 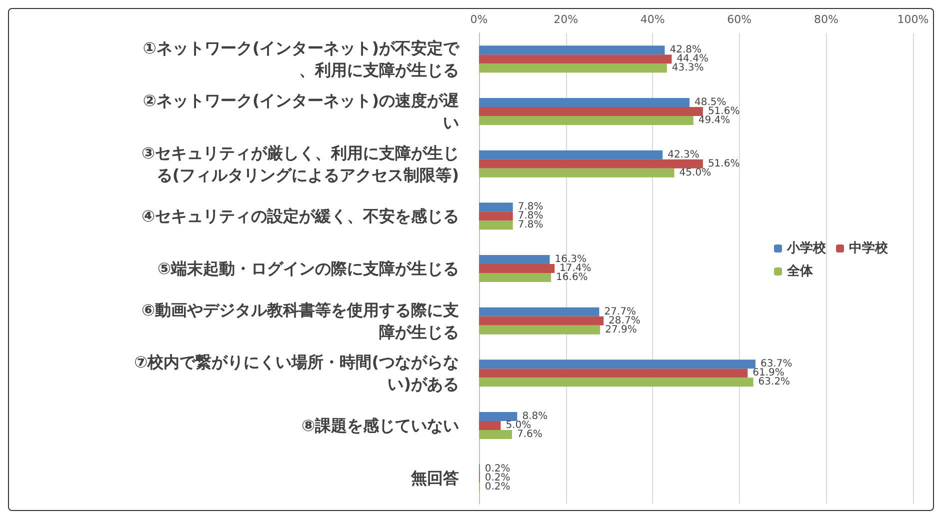 What do you see at coordinates (300, 216) in the screenshot?
I see `y-tick-label: ④セキュリティの設定が緩く、不安を感じる` at bounding box center [300, 216].